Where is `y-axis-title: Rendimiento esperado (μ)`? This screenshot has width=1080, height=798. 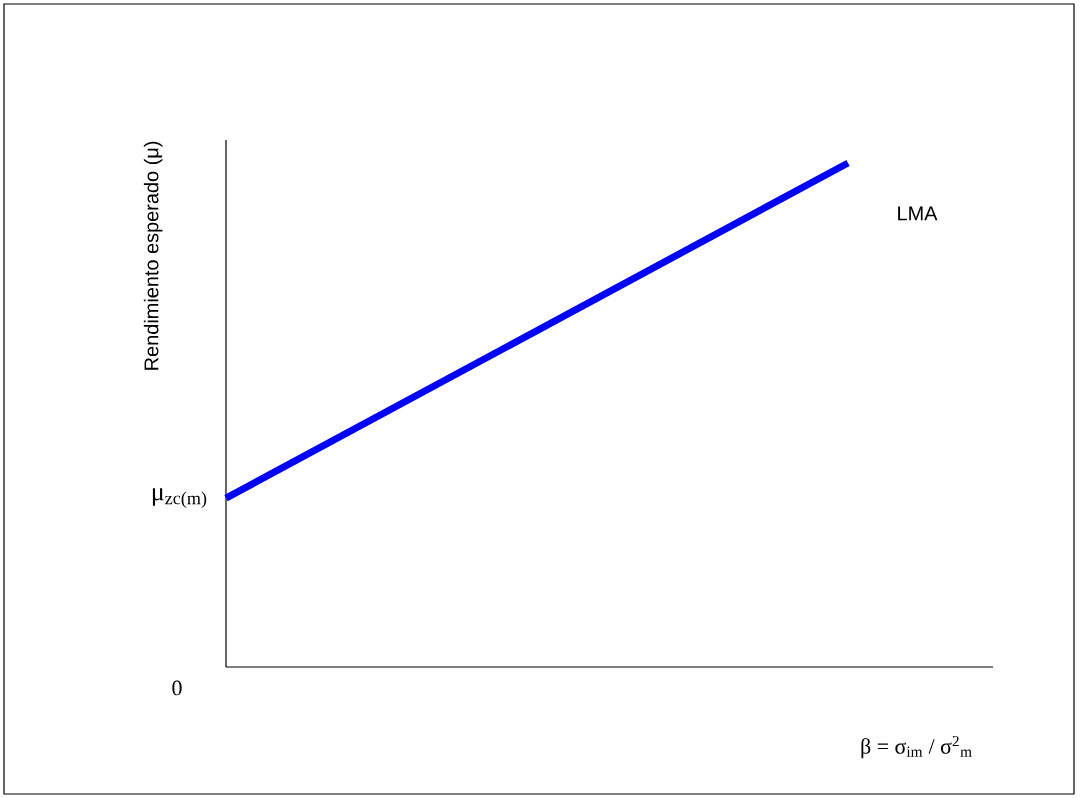 y-axis-title: Rendimiento esperado (μ) is located at coordinates (153, 255).